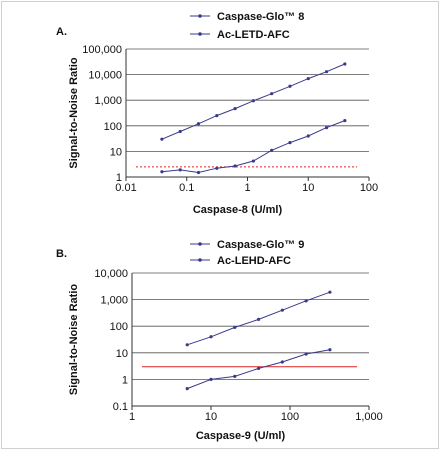 Image resolution: width=440 pixels, height=450 pixels. What do you see at coordinates (102, 50) in the screenshot?
I see `y-tick-label: 100,000` at bounding box center [102, 50].